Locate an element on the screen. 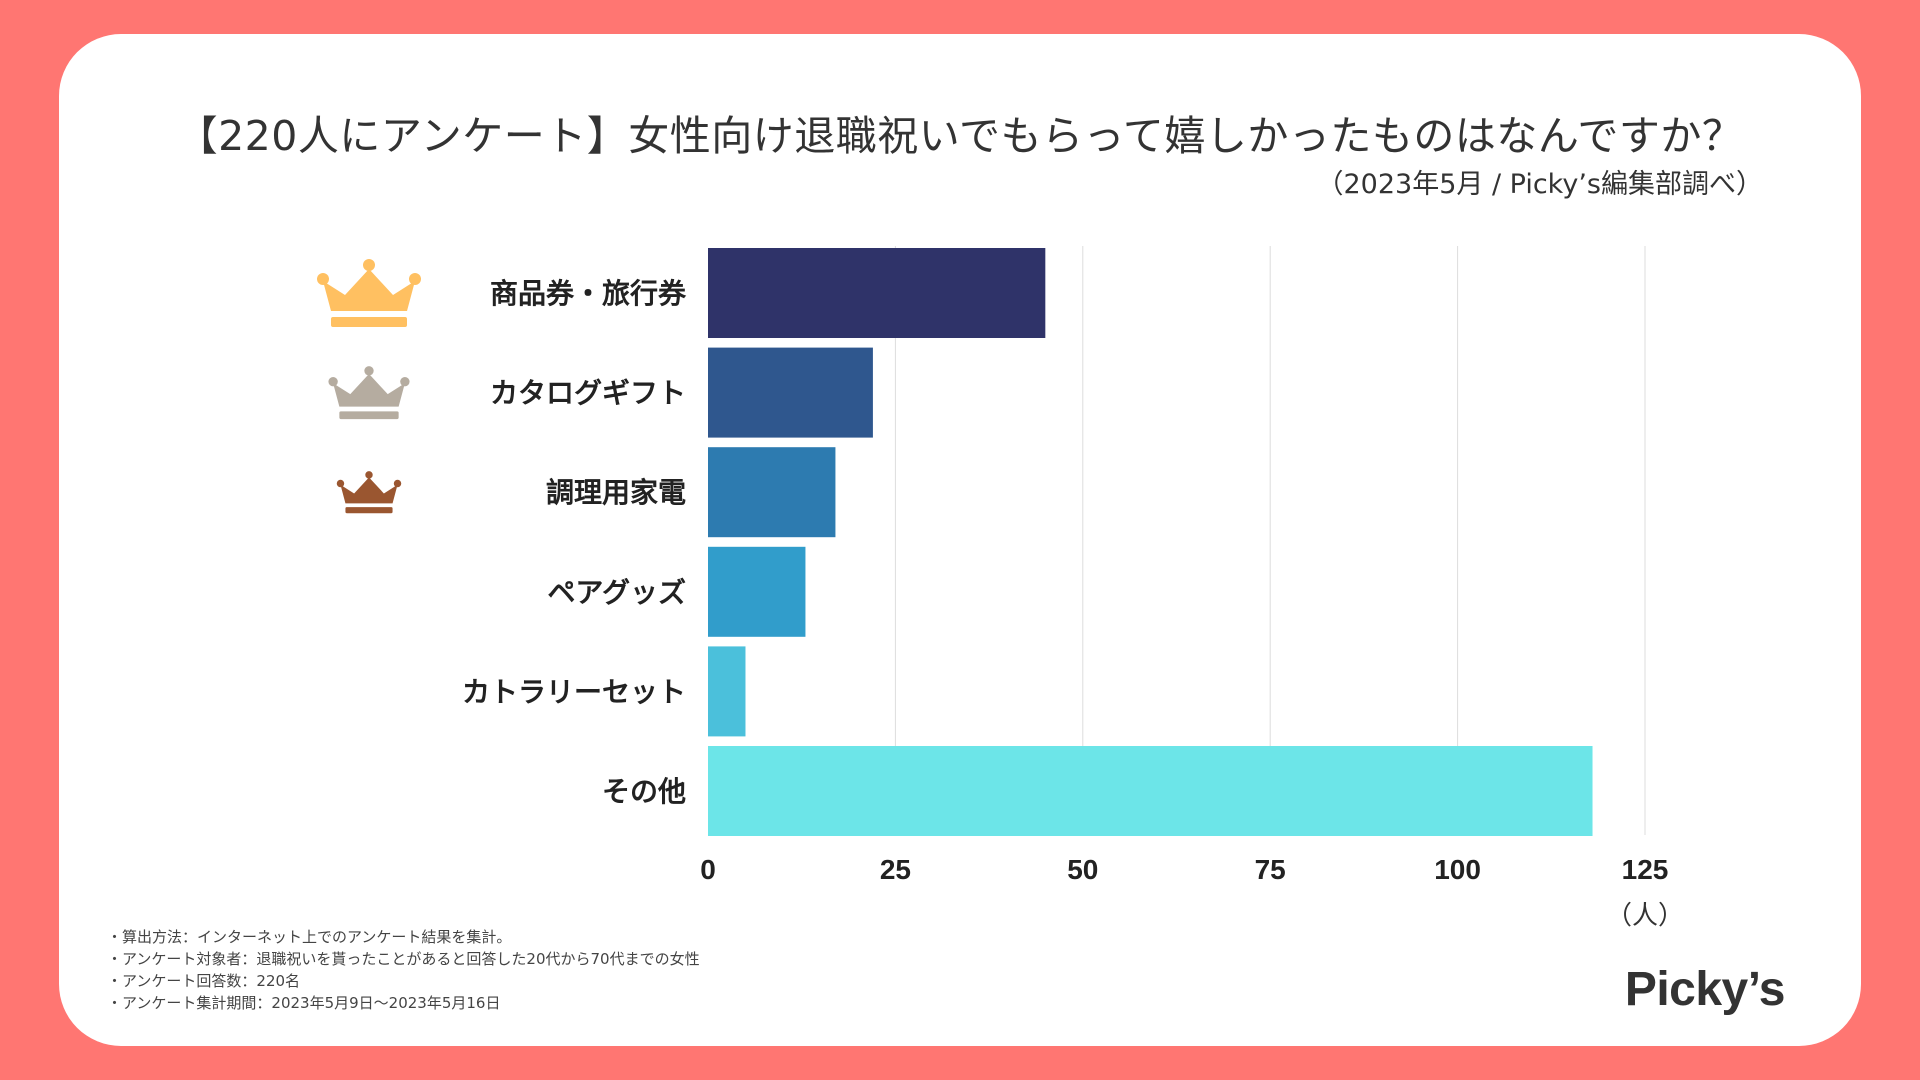  x-tick-label-0: 0 is located at coordinates (708, 869).